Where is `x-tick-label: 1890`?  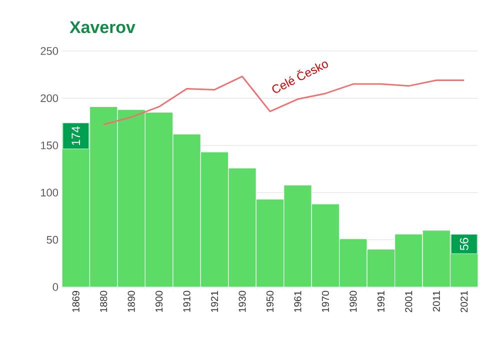 x-tick-label: 1890 is located at coordinates (131, 301).